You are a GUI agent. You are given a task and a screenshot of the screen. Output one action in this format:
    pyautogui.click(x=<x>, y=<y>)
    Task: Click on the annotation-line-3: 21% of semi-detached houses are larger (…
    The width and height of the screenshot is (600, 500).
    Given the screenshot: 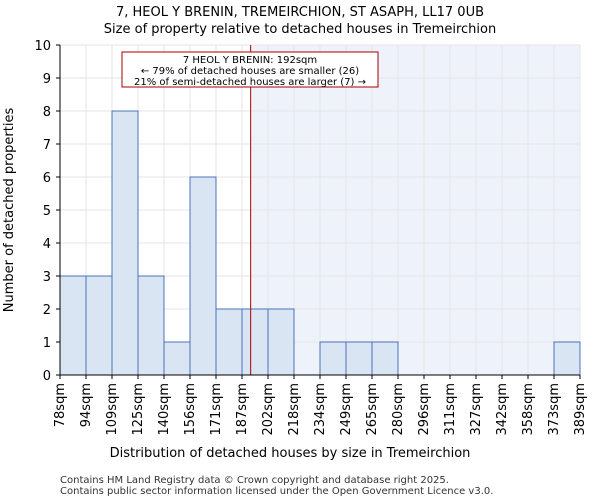 What is the action you would take?
    pyautogui.click(x=250, y=82)
    